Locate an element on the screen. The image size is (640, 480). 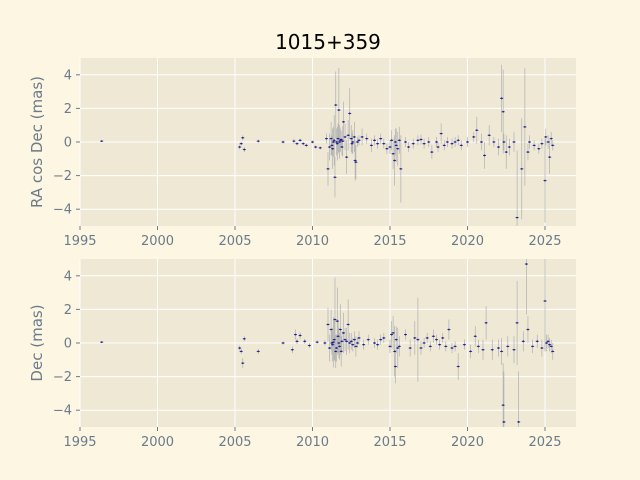
chart-title: 1015+359 is located at coordinates (328, 42).